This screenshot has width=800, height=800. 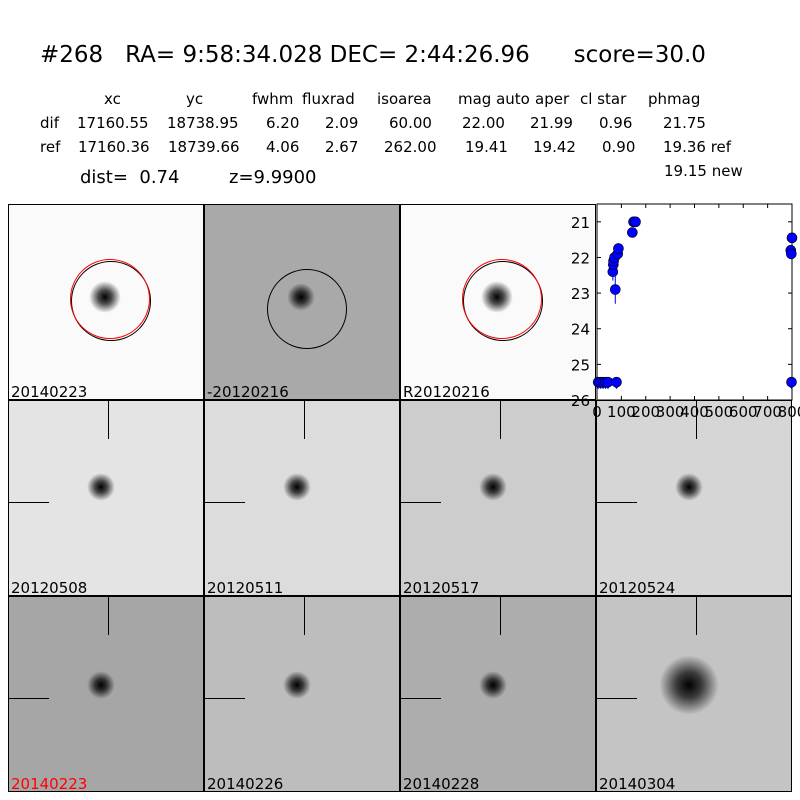 I want to click on x-tick-label: 700, so click(x=767, y=412).